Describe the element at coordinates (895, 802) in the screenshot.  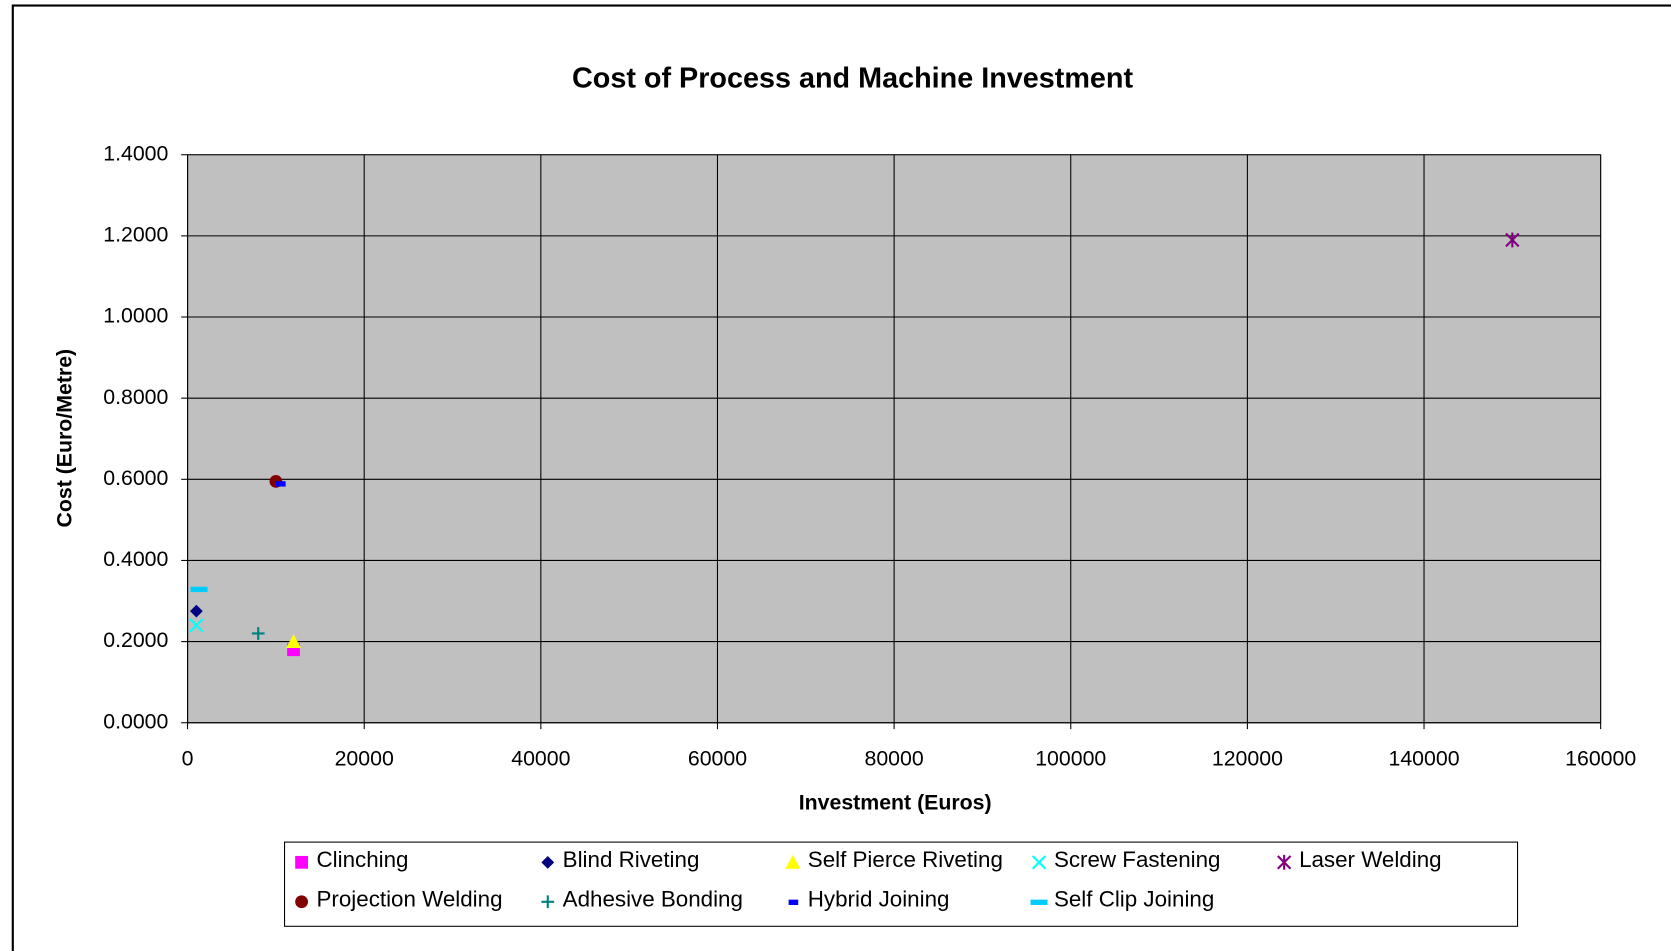
I see `x-axis-title: Investment (Euros)` at that location.